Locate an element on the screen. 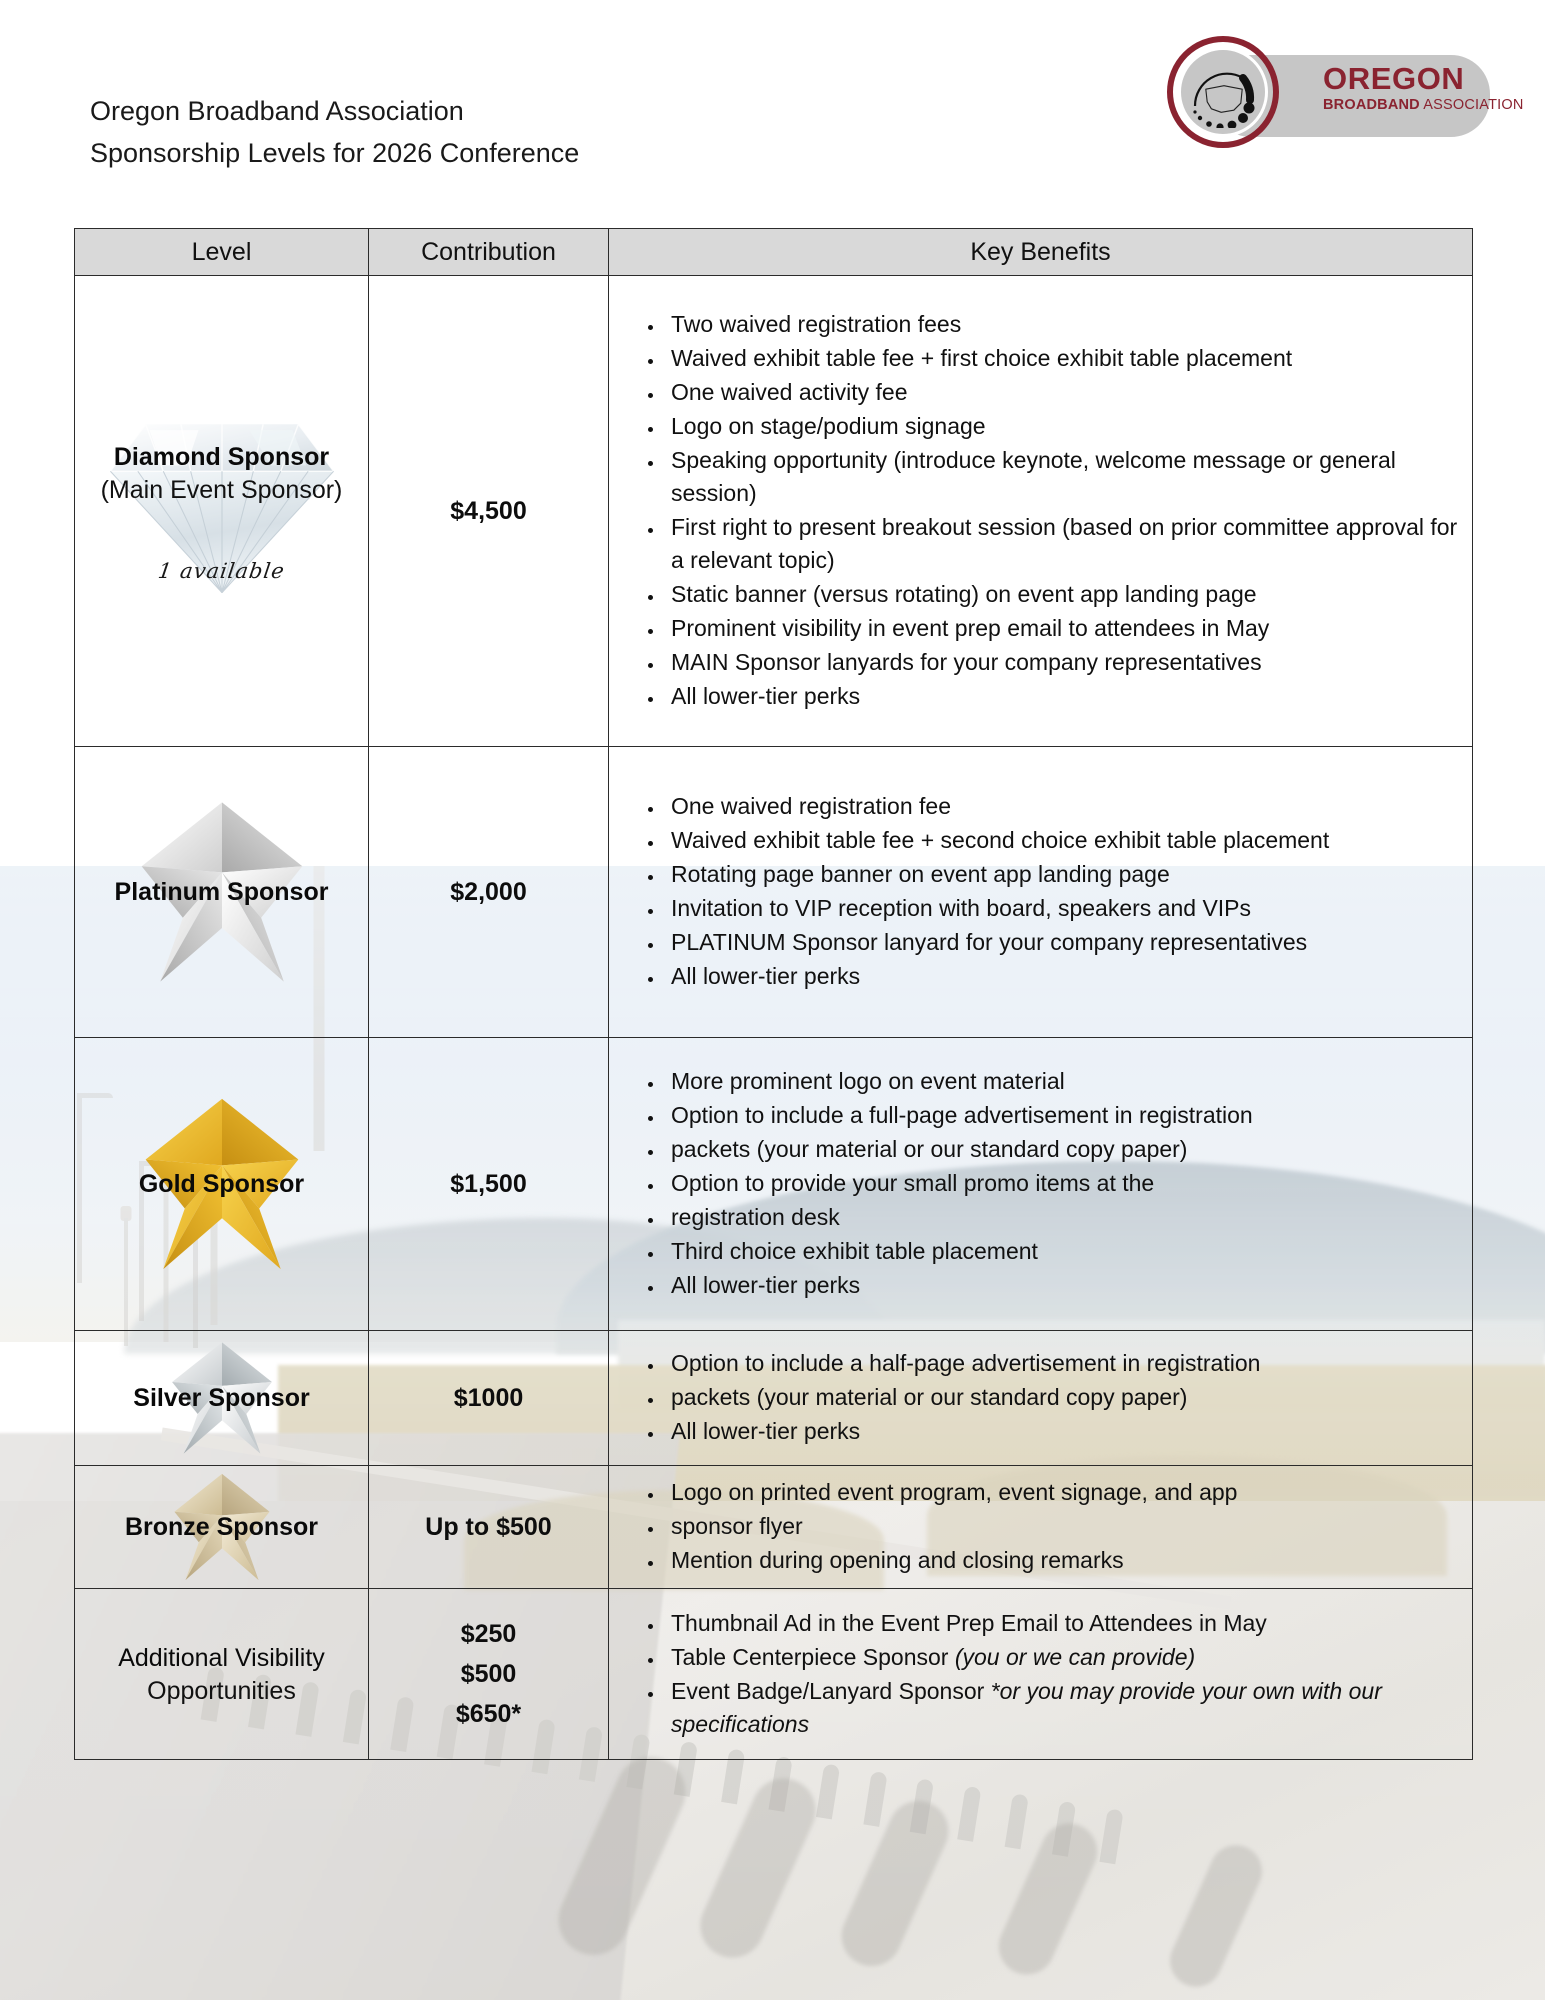 This screenshot has width=1545, height=2000. contribution-amount-silver: $1000 is located at coordinates (488, 1398).